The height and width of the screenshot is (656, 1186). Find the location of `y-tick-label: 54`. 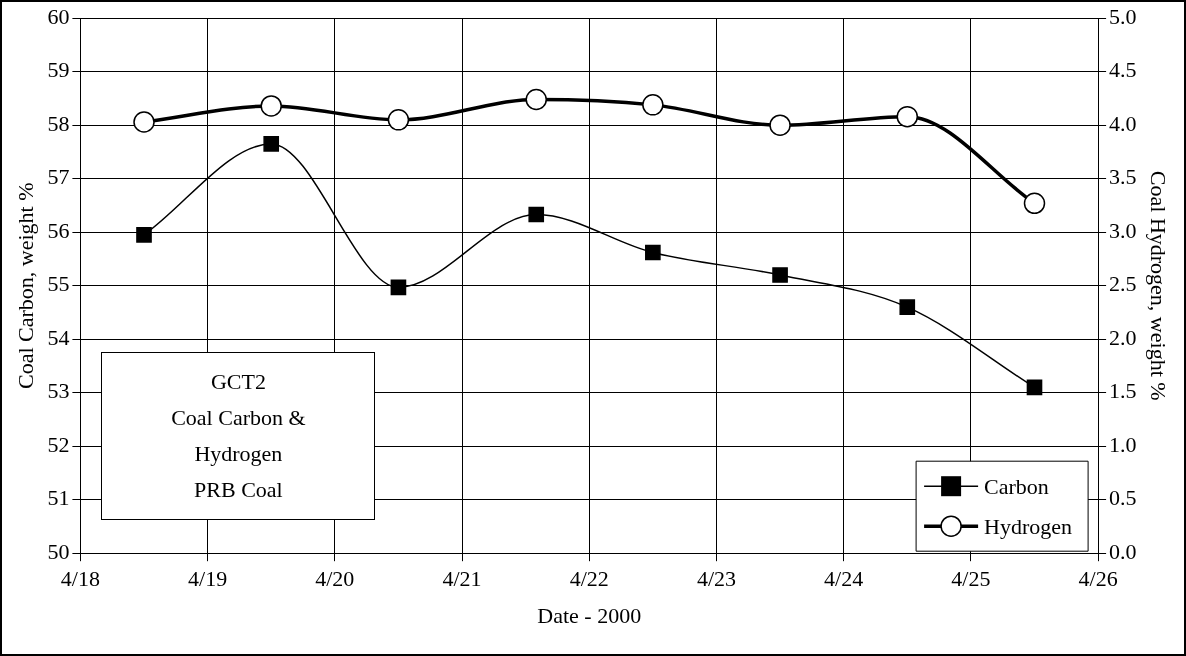

y-tick-label: 54 is located at coordinates (58, 337).